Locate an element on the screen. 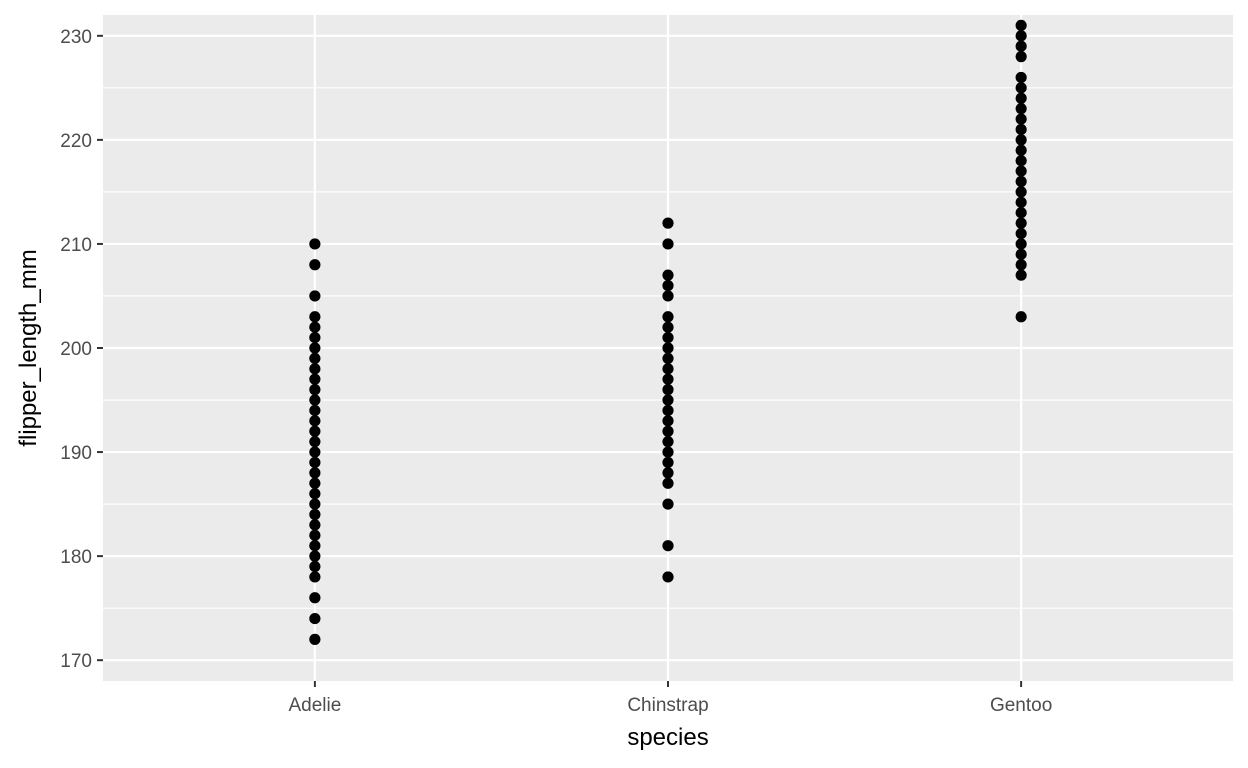  x-tick-label: Chinstrap is located at coordinates (667, 705).